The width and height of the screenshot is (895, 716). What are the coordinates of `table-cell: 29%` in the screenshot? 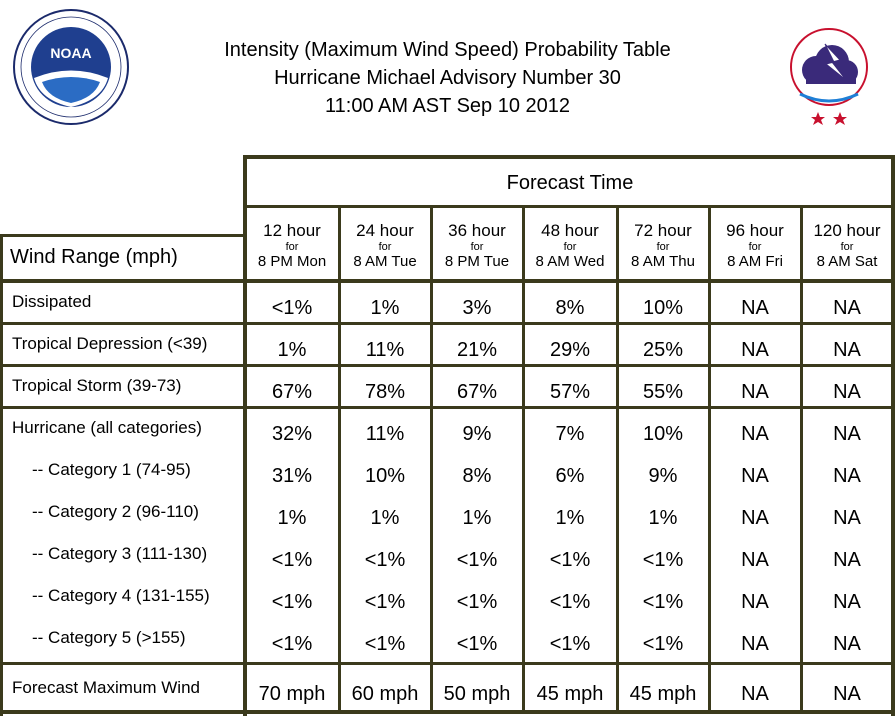 It's located at (570, 350).